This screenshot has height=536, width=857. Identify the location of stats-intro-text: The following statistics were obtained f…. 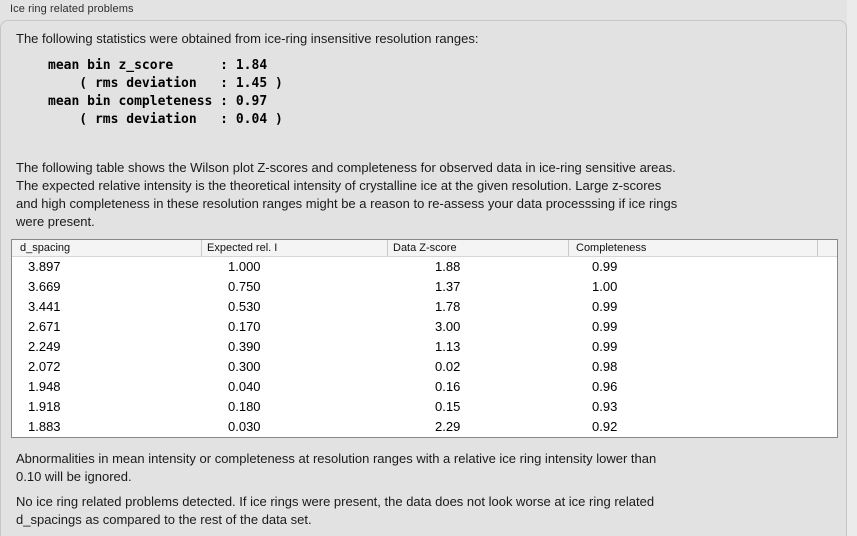
(247, 38).